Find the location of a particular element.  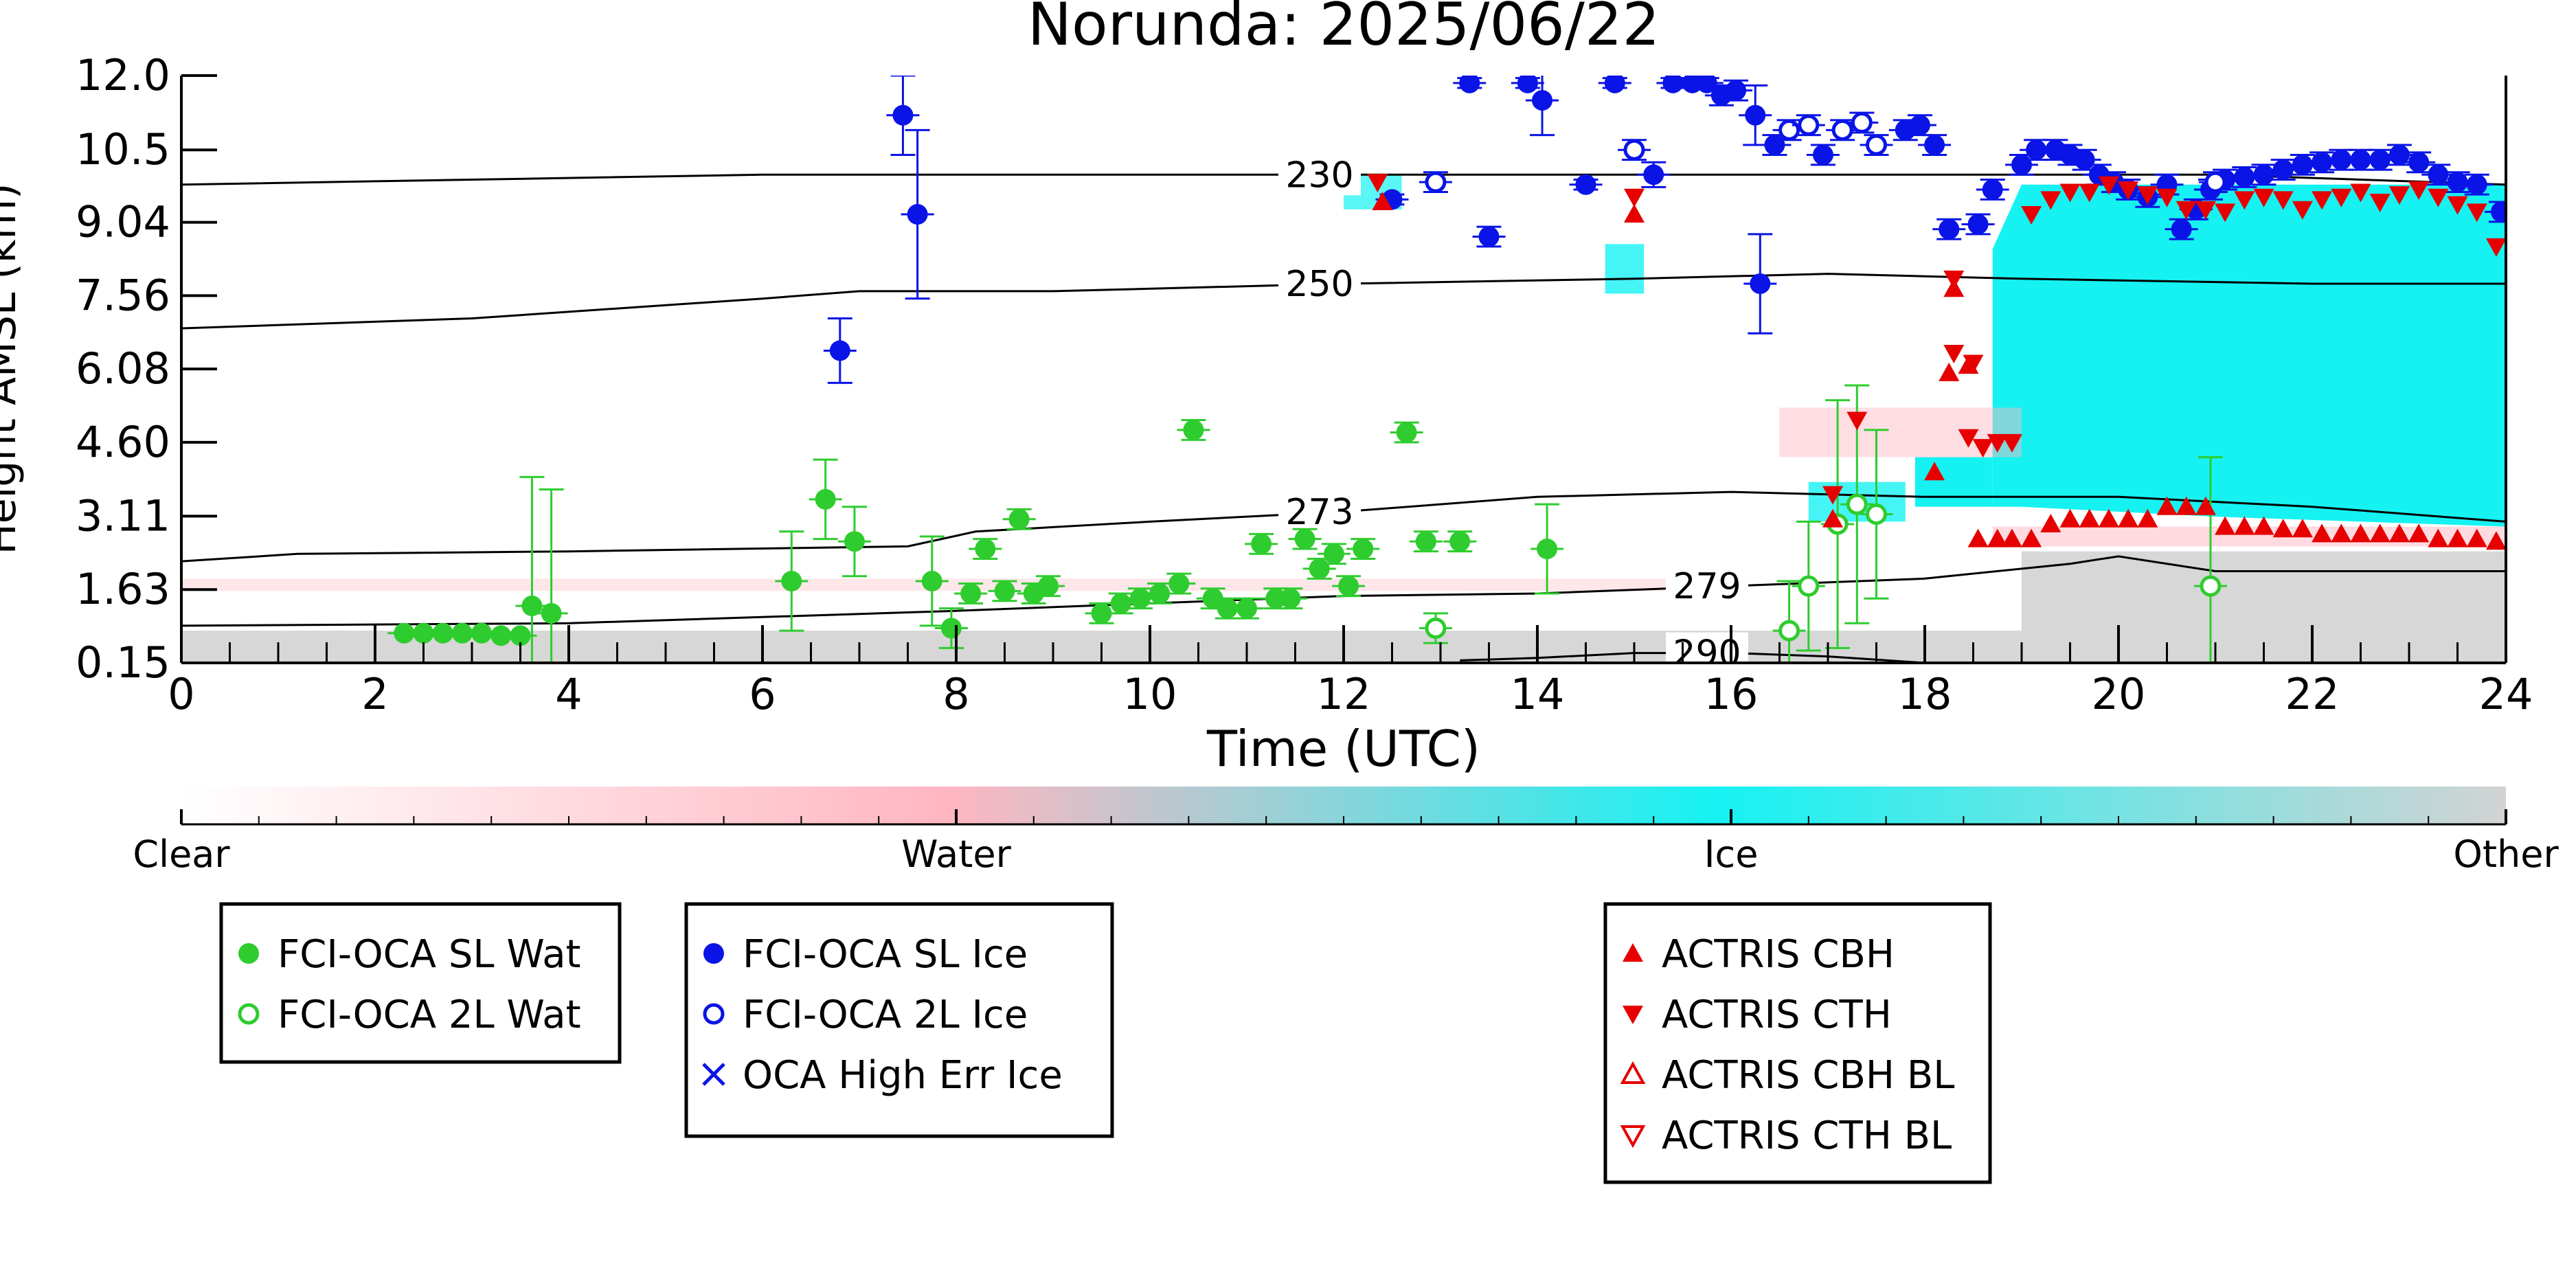

x-tick-label: 0 is located at coordinates (181, 694).